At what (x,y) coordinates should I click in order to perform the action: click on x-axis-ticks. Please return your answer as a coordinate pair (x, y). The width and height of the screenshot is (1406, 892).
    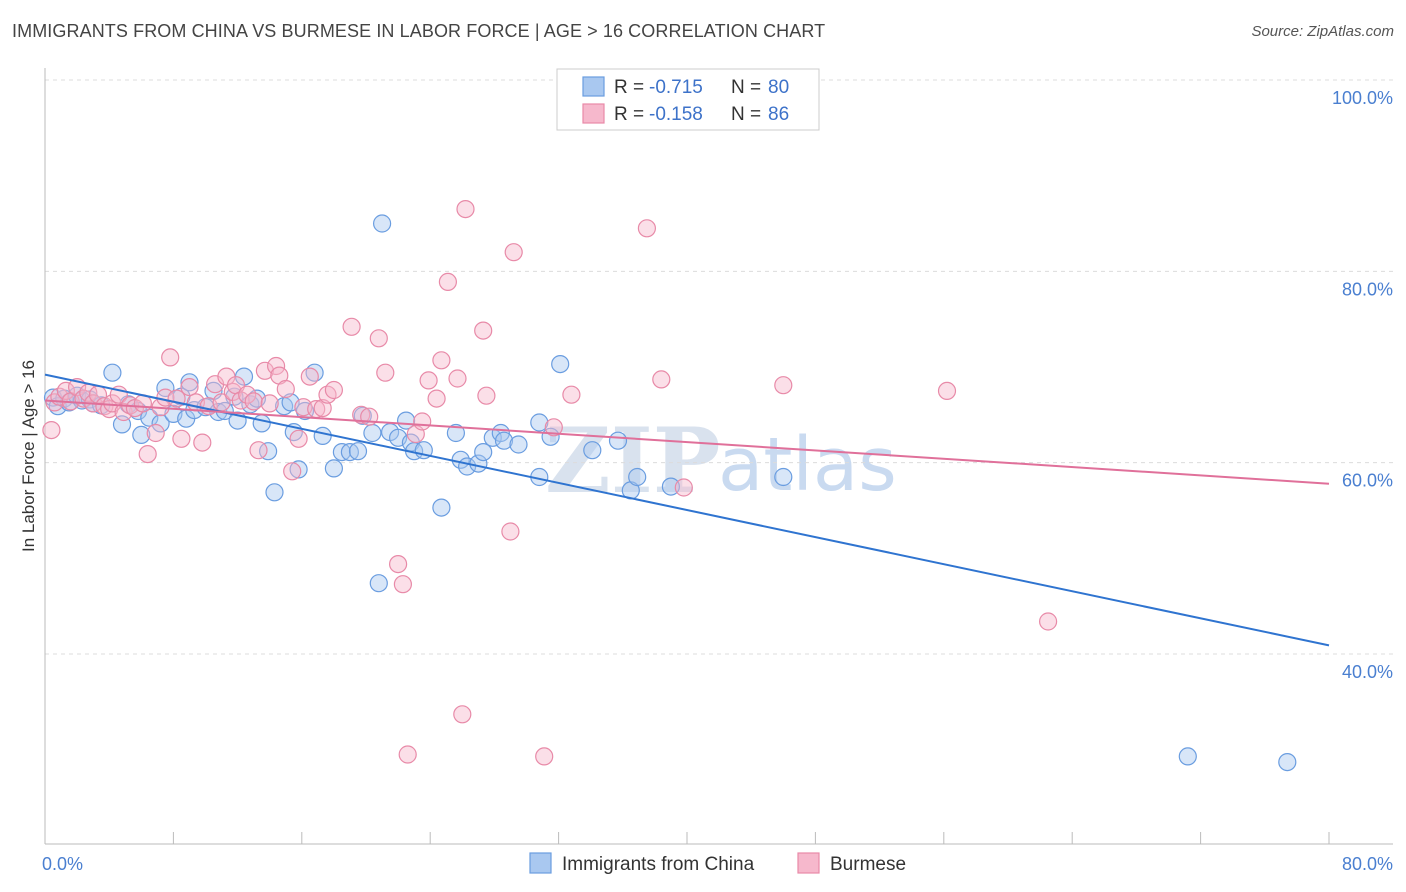
    Looking at the image, I should click on (687, 838).